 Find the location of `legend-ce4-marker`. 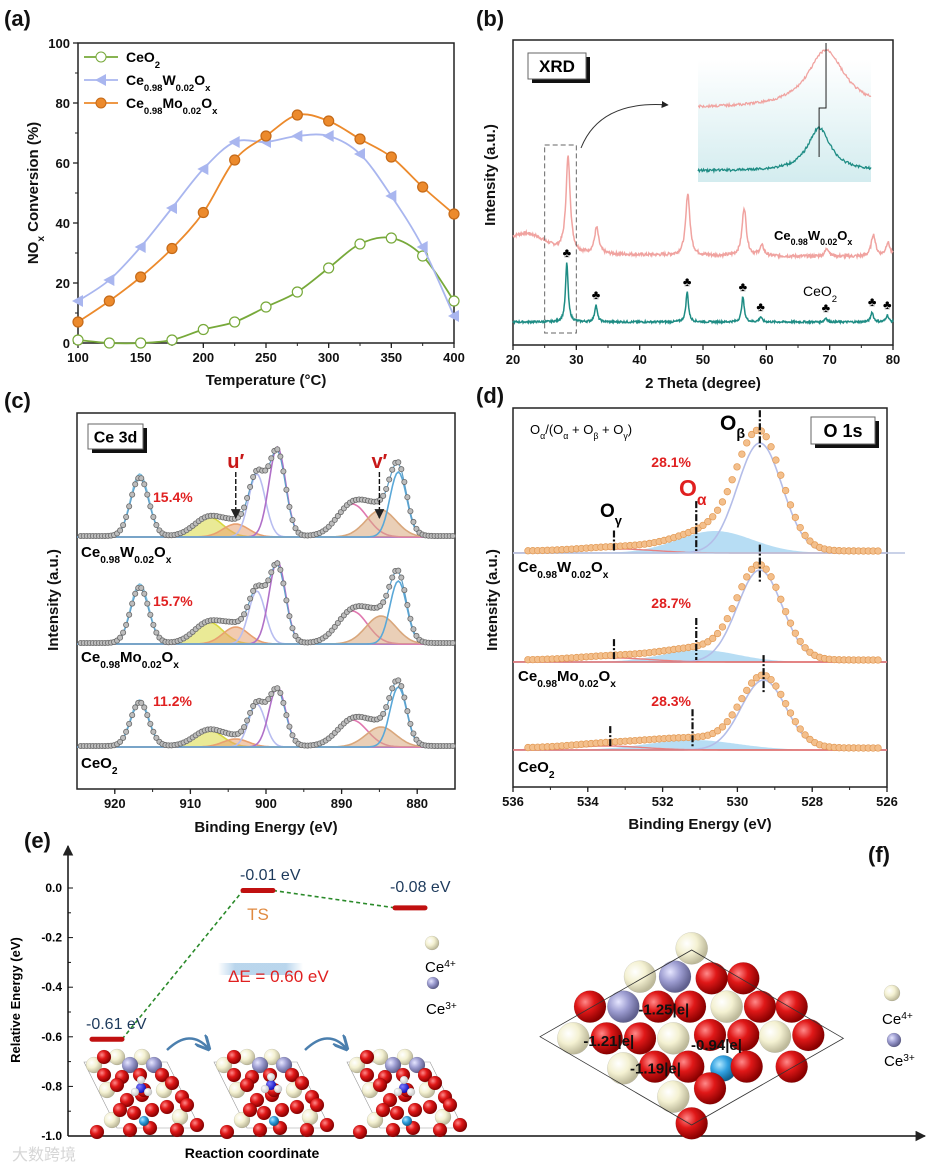

legend-ce4-marker is located at coordinates (892, 993).